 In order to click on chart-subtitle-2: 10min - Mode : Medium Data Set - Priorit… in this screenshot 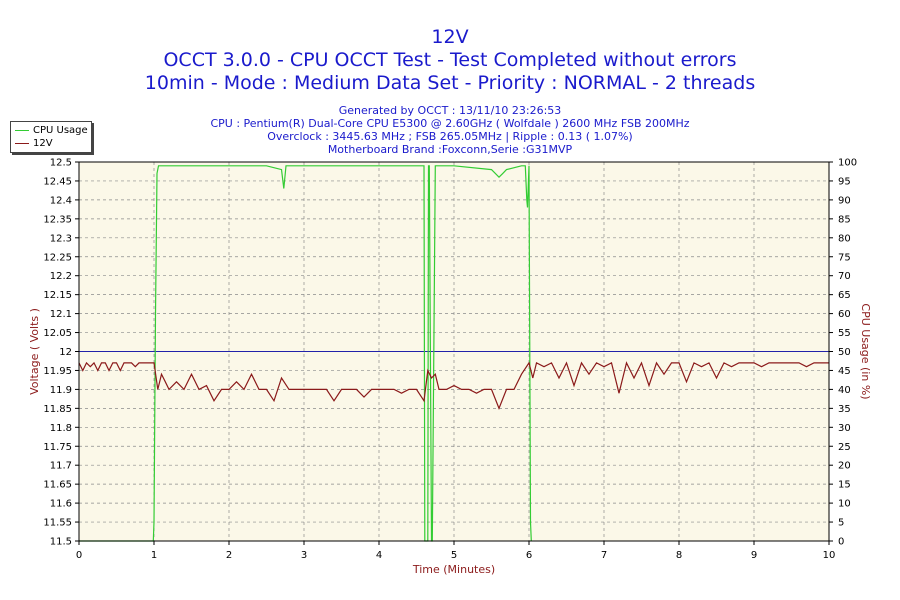, I will do `click(450, 83)`.